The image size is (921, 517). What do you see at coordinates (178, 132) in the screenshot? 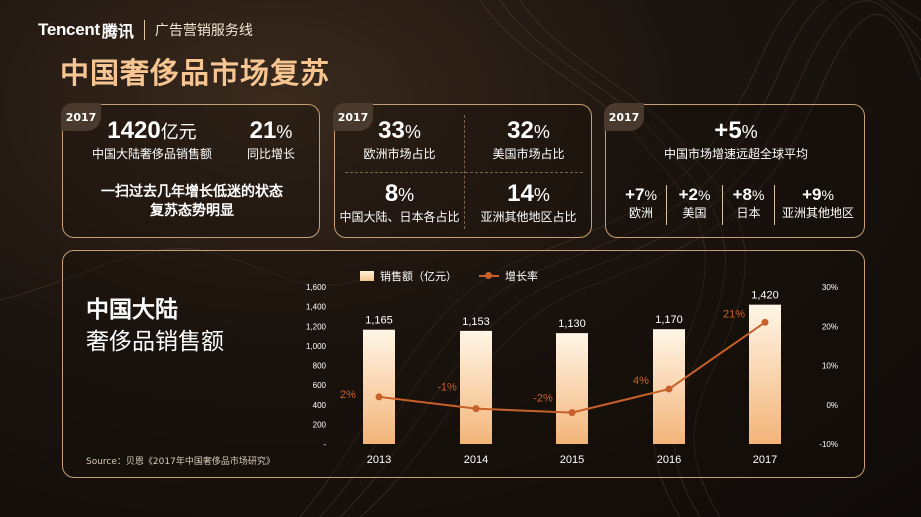
I see `stat-sales-unit: 亿元` at bounding box center [178, 132].